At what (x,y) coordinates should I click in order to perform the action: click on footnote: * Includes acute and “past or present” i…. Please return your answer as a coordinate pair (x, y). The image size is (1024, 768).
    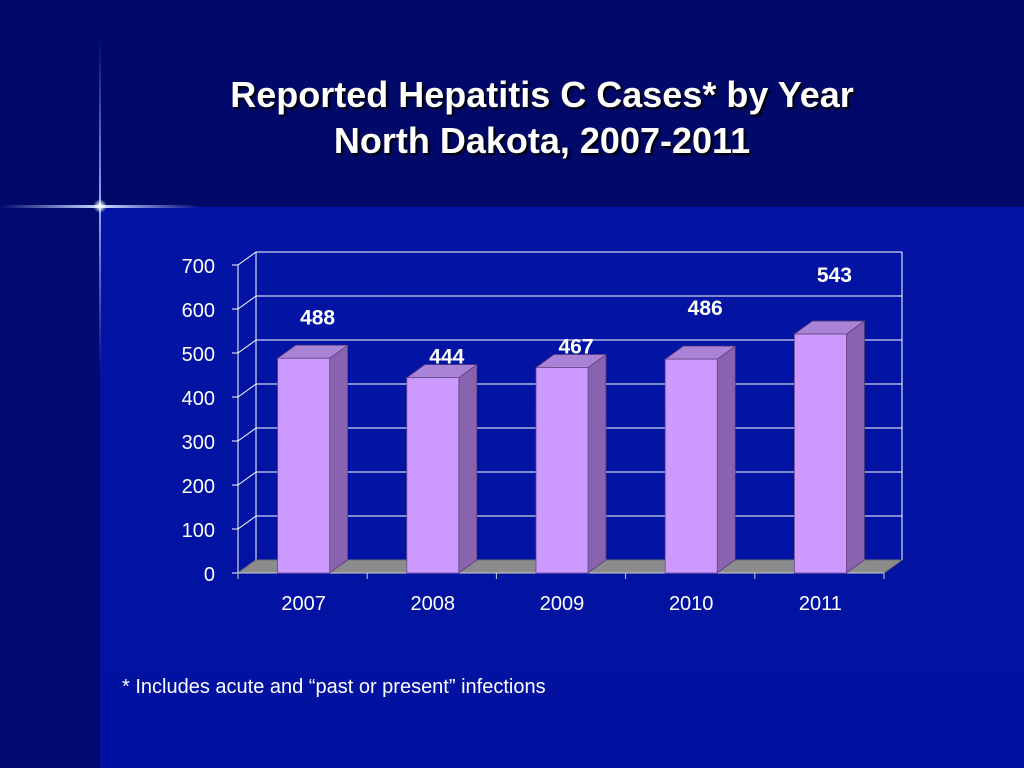
    Looking at the image, I should click on (334, 687).